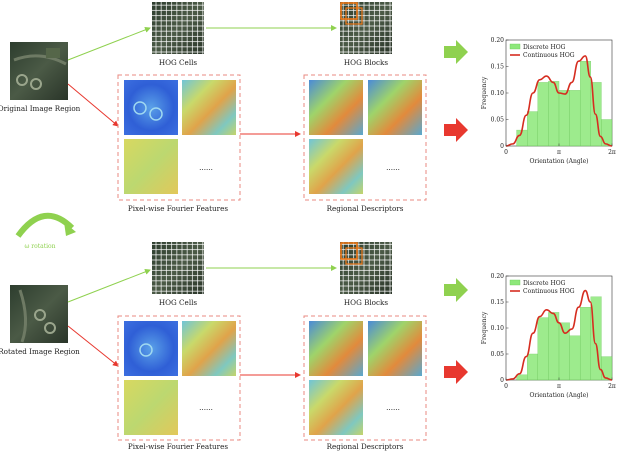 Image resolution: width=640 pixels, height=452 pixels. I want to click on original-region-label: Original Image Region, so click(40, 108).